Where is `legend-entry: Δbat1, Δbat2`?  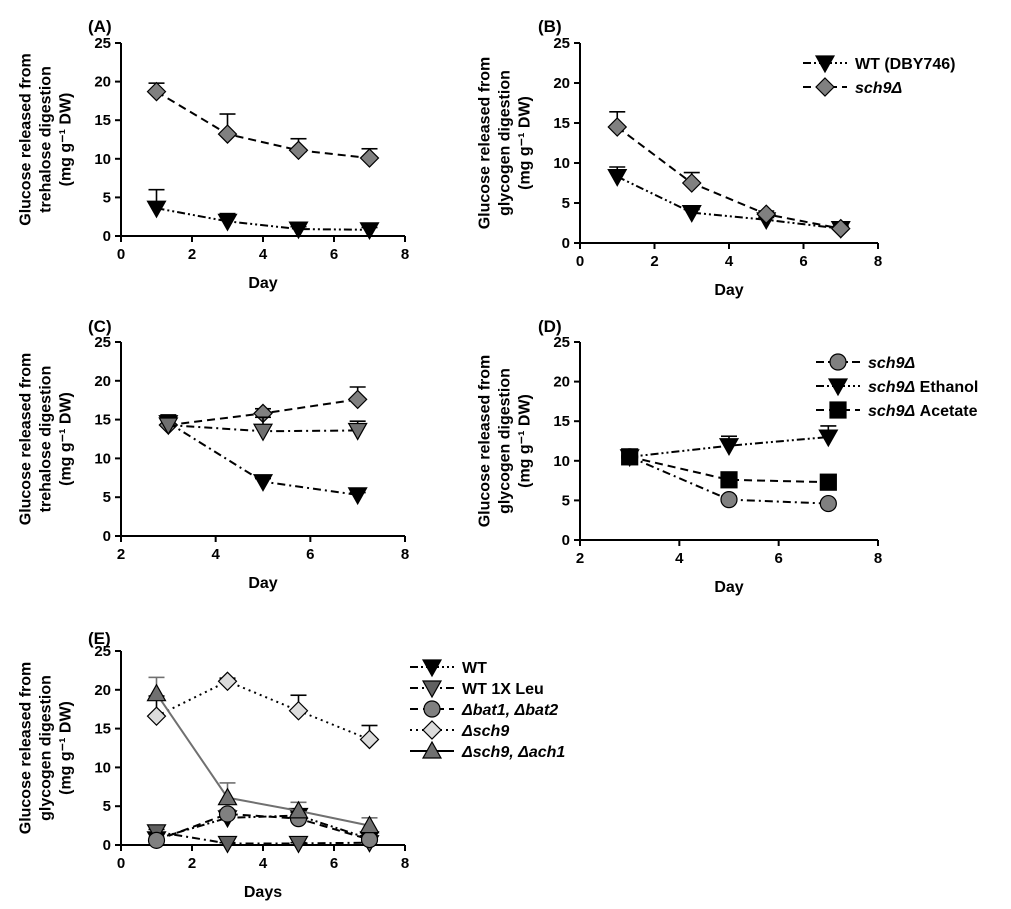 legend-entry: Δbat1, Δbat2 is located at coordinates (509, 710).